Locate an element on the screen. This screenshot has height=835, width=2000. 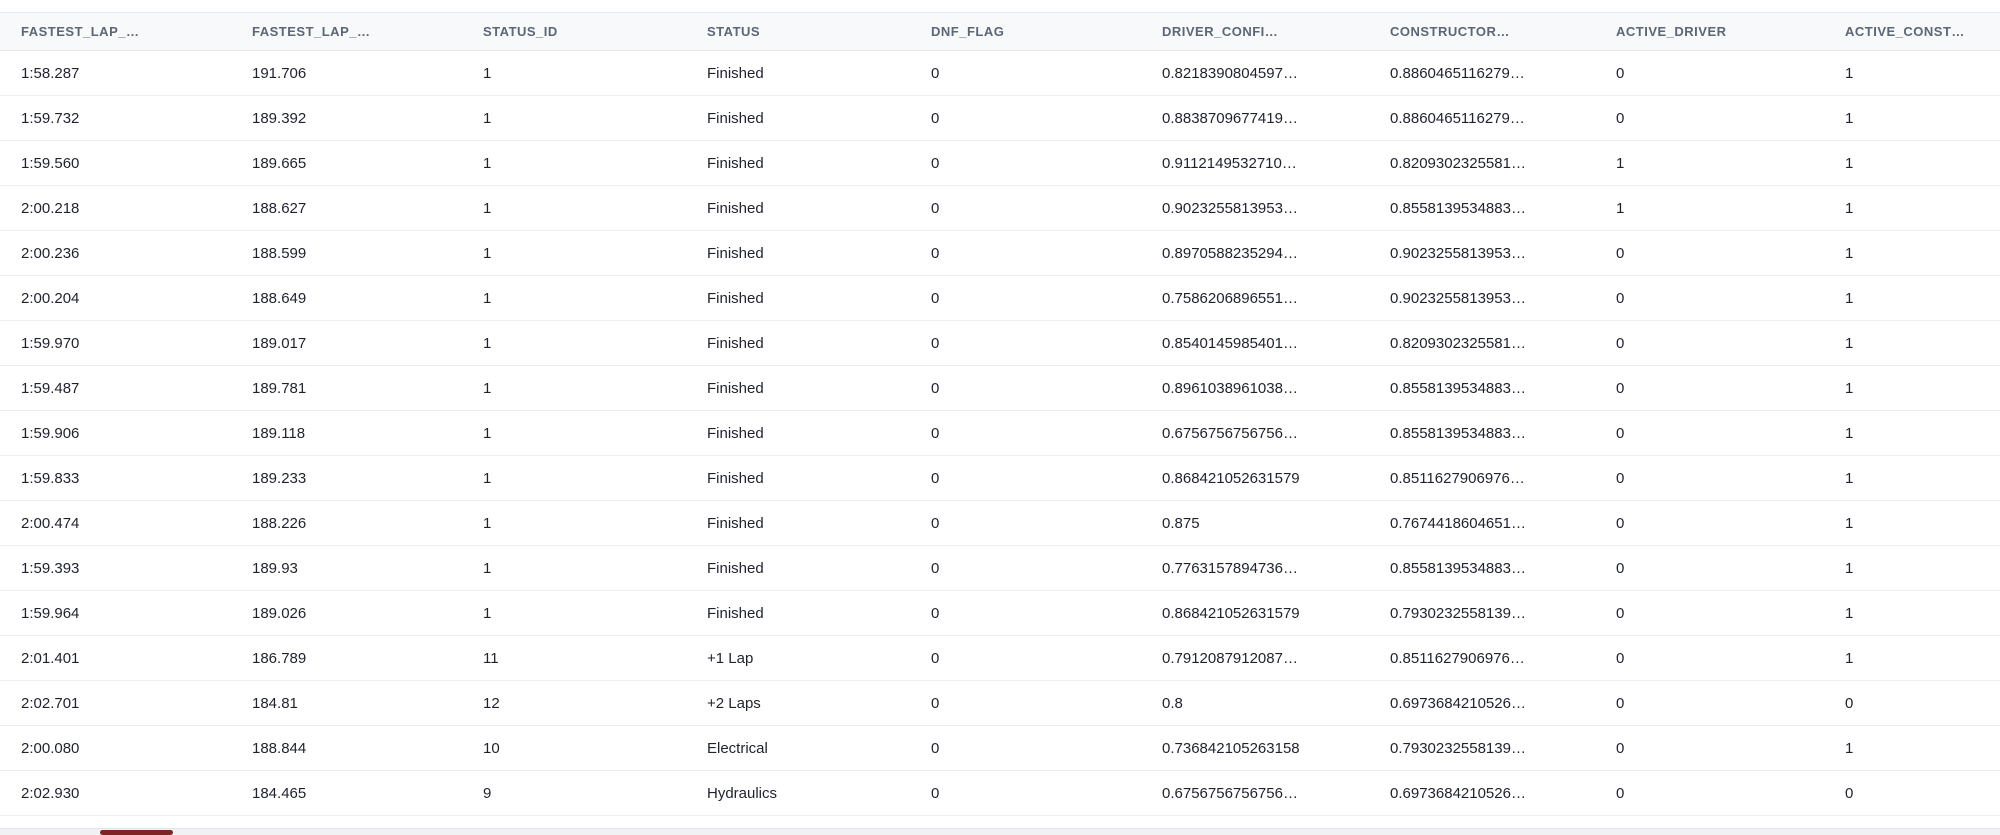
cell-fastest-lap-1: 1:59.964 is located at coordinates (115, 613).